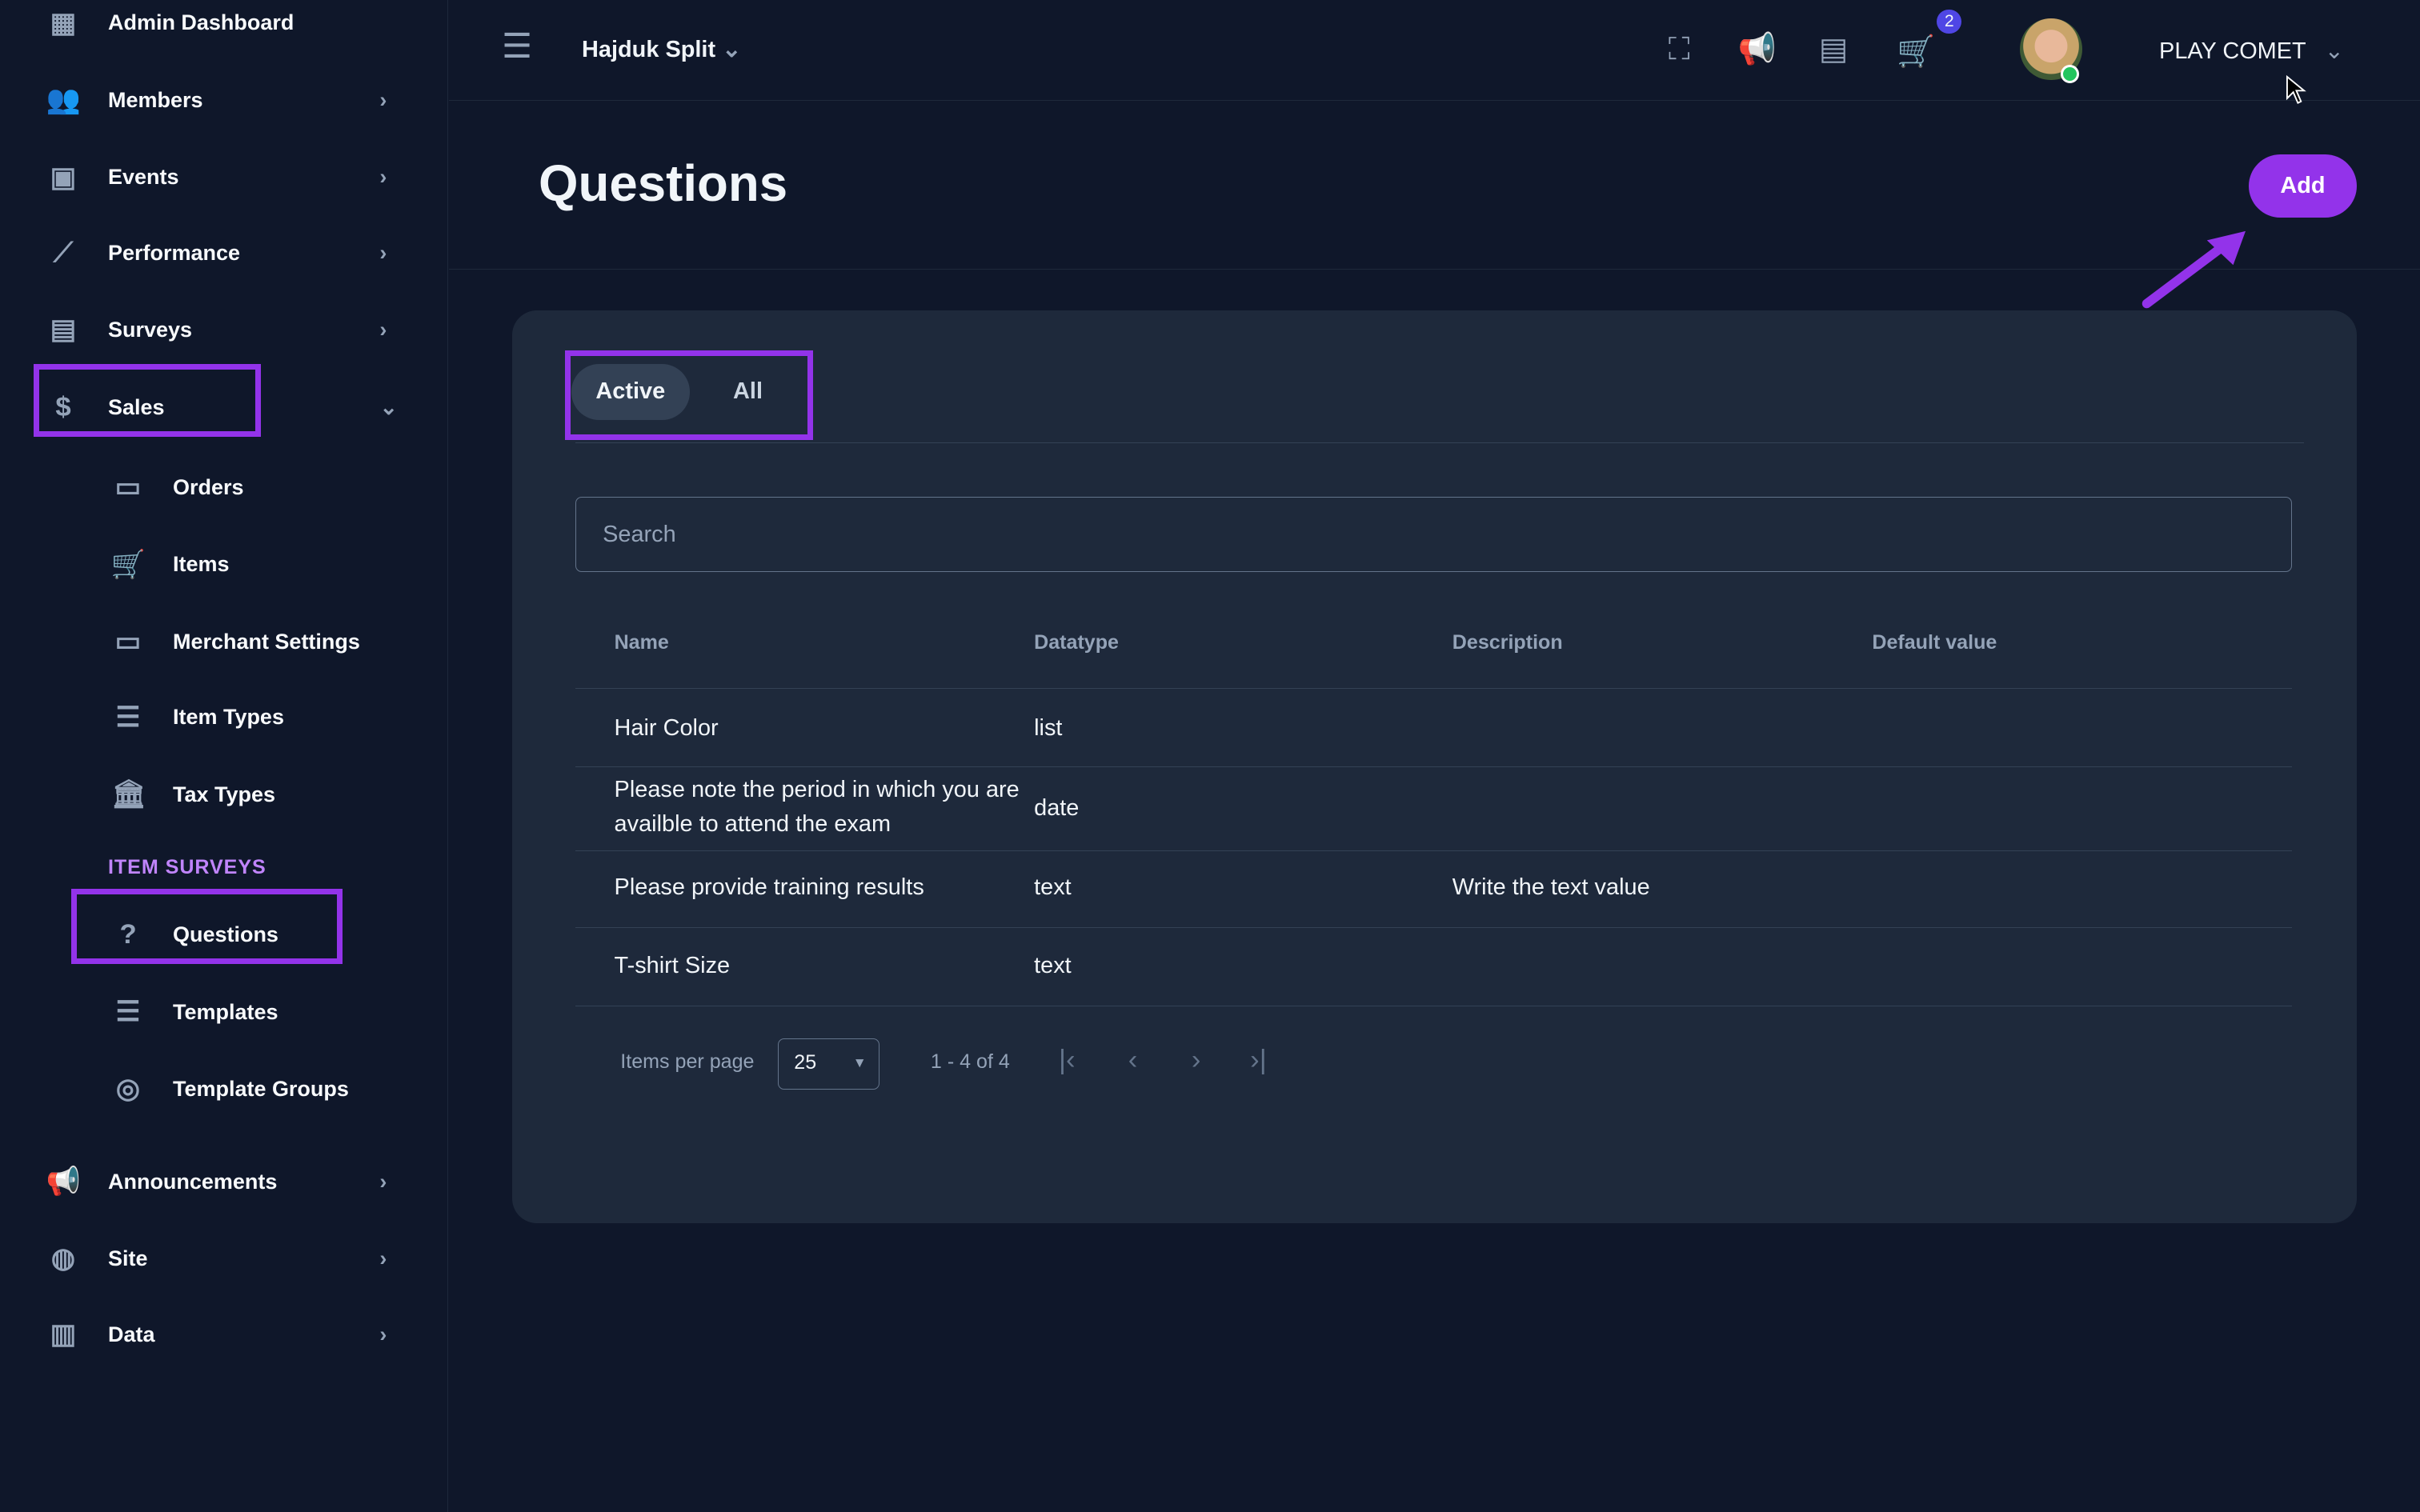 Image resolution: width=2420 pixels, height=1512 pixels. What do you see at coordinates (687, 1062) in the screenshot?
I see `items-per-page-label: Items per page` at bounding box center [687, 1062].